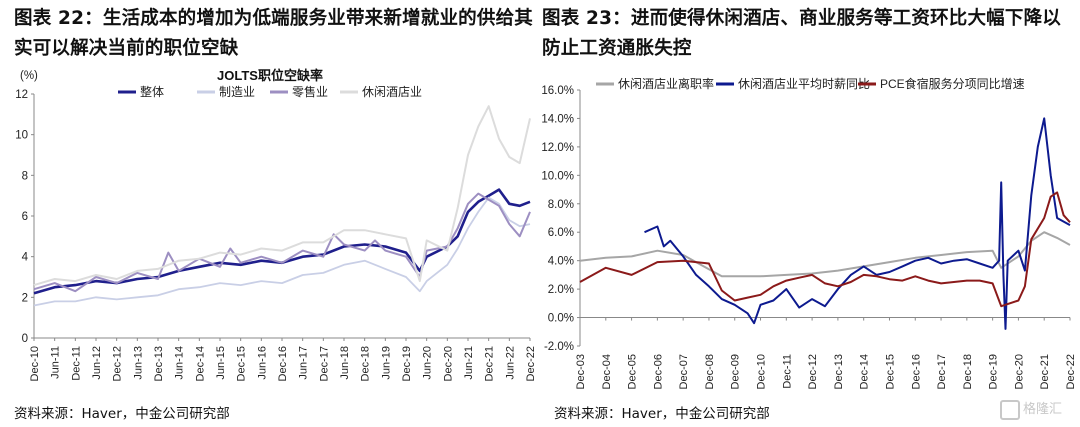 The height and width of the screenshot is (427, 1080). I want to click on y-tick-label: 2, so click(25, 298).